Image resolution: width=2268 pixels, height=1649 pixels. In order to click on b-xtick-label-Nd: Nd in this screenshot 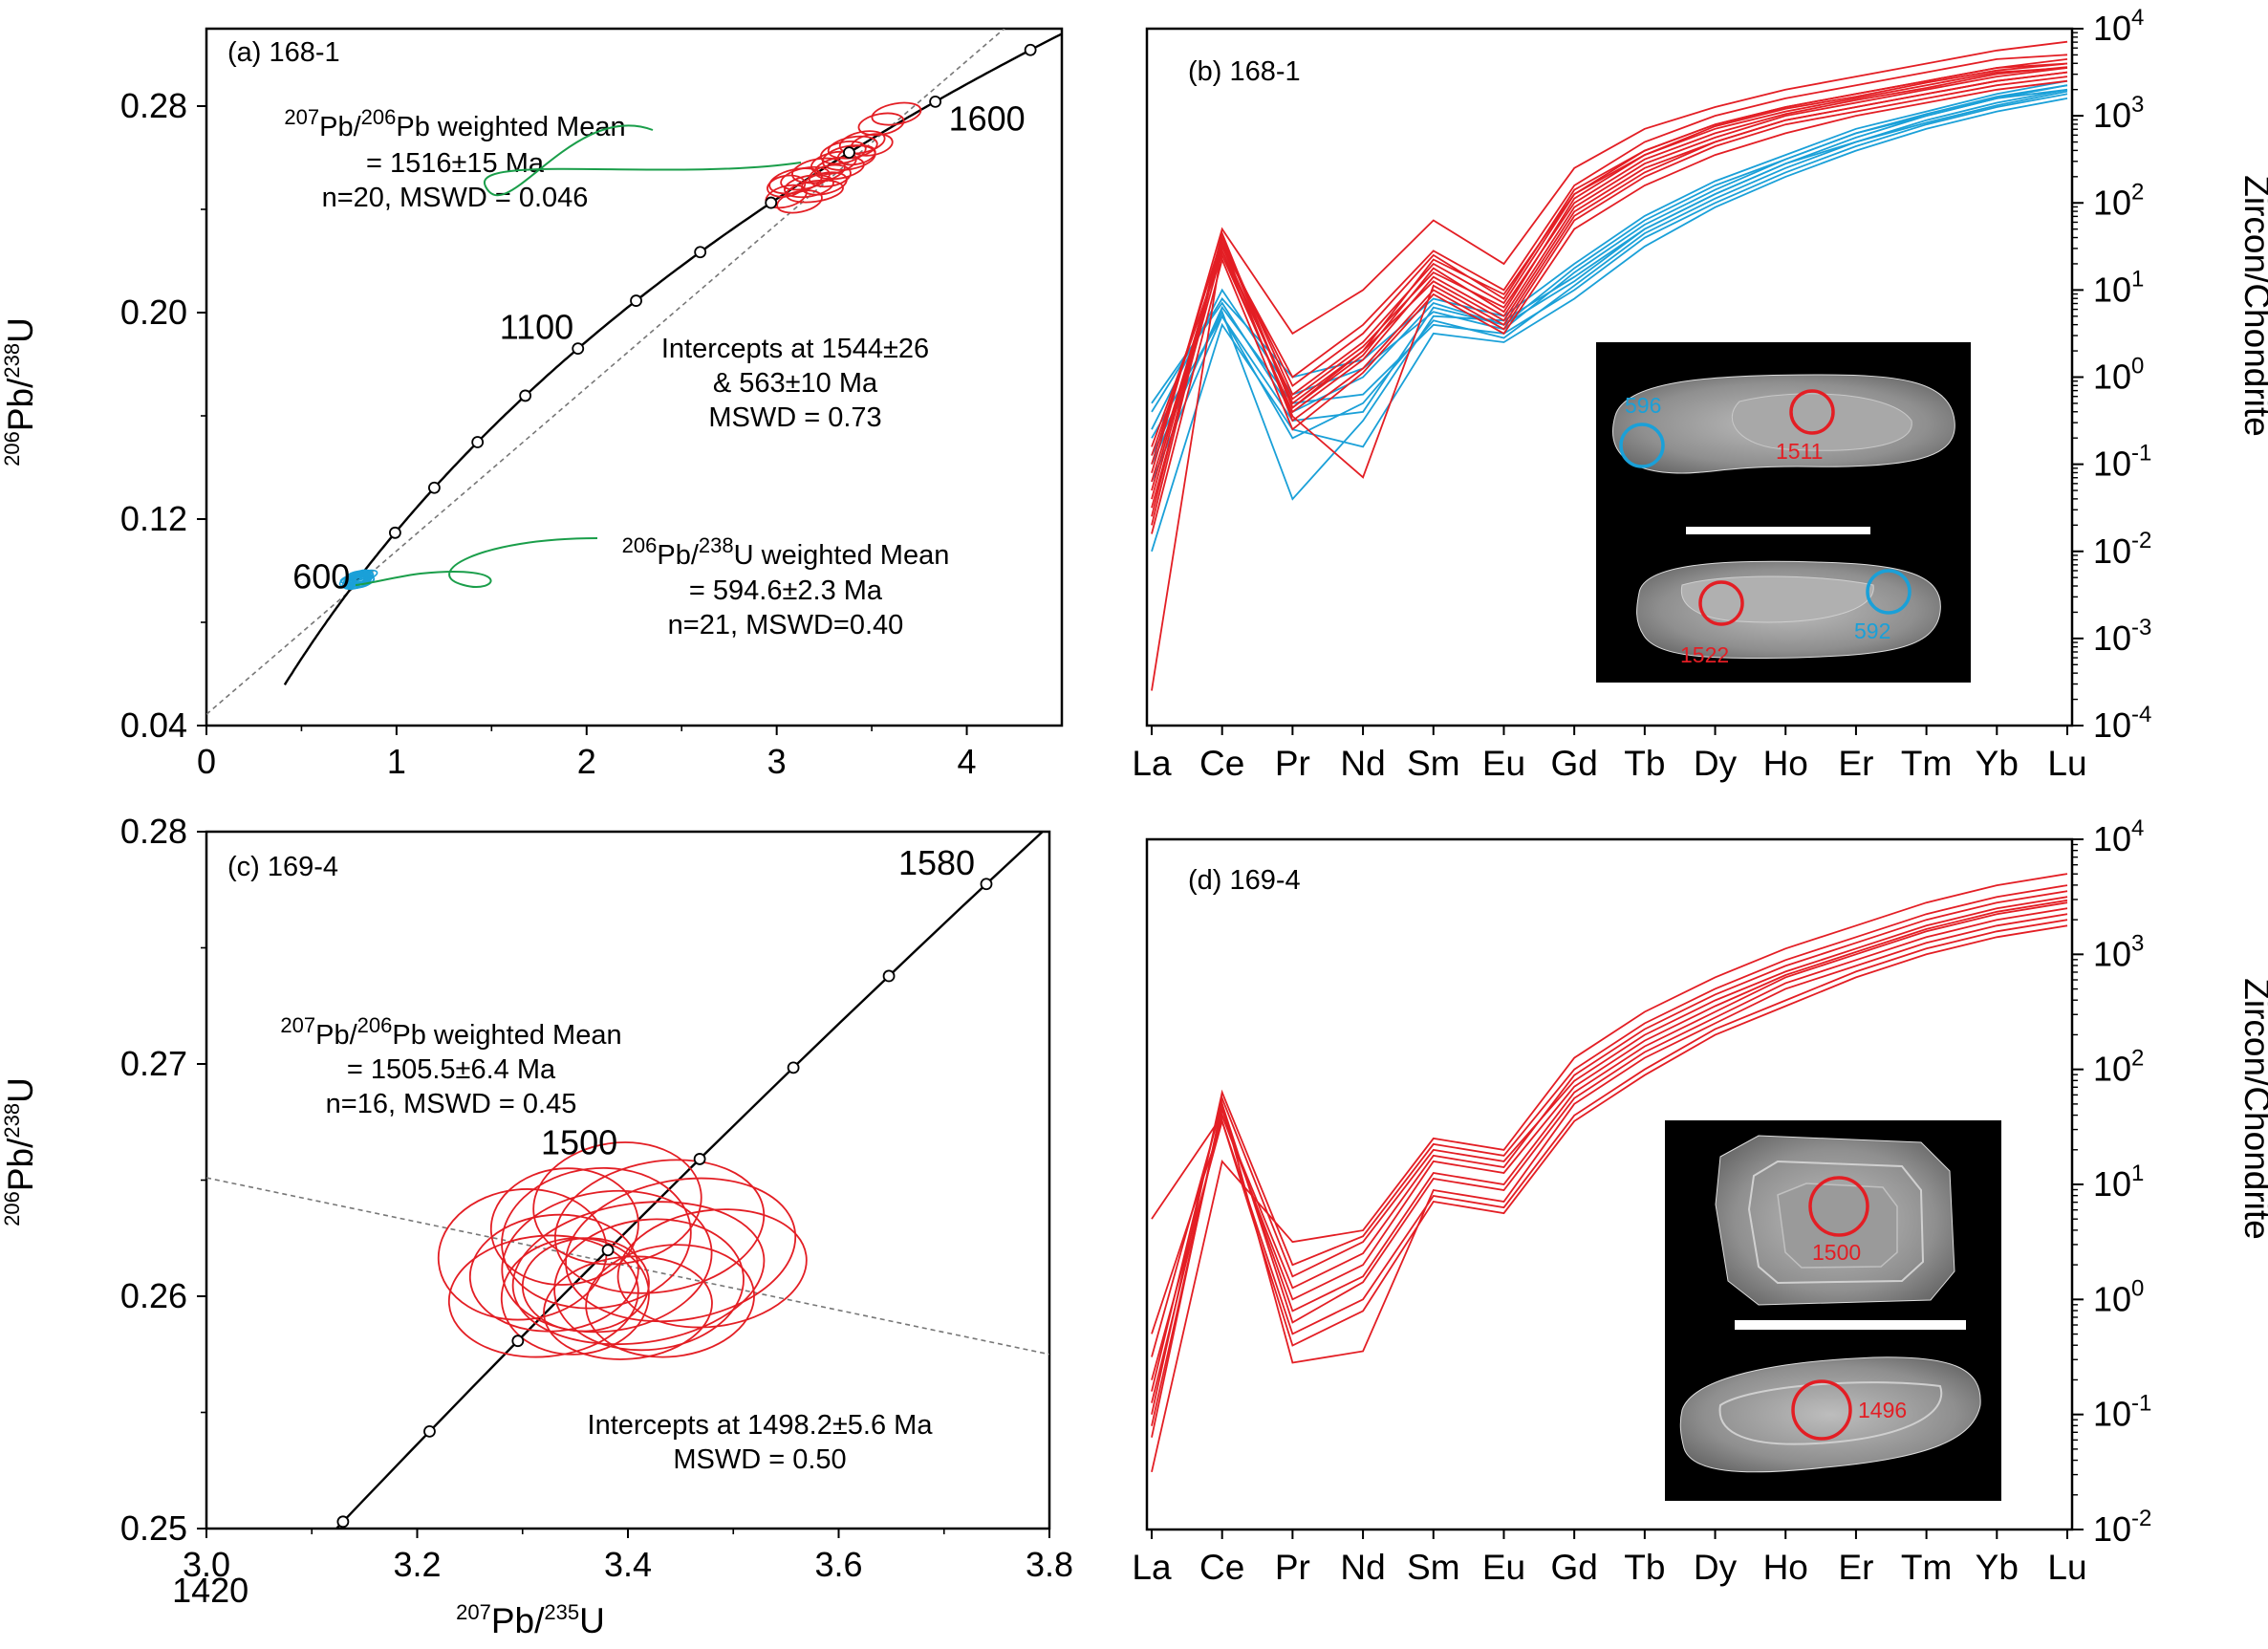, I will do `click(1362, 763)`.